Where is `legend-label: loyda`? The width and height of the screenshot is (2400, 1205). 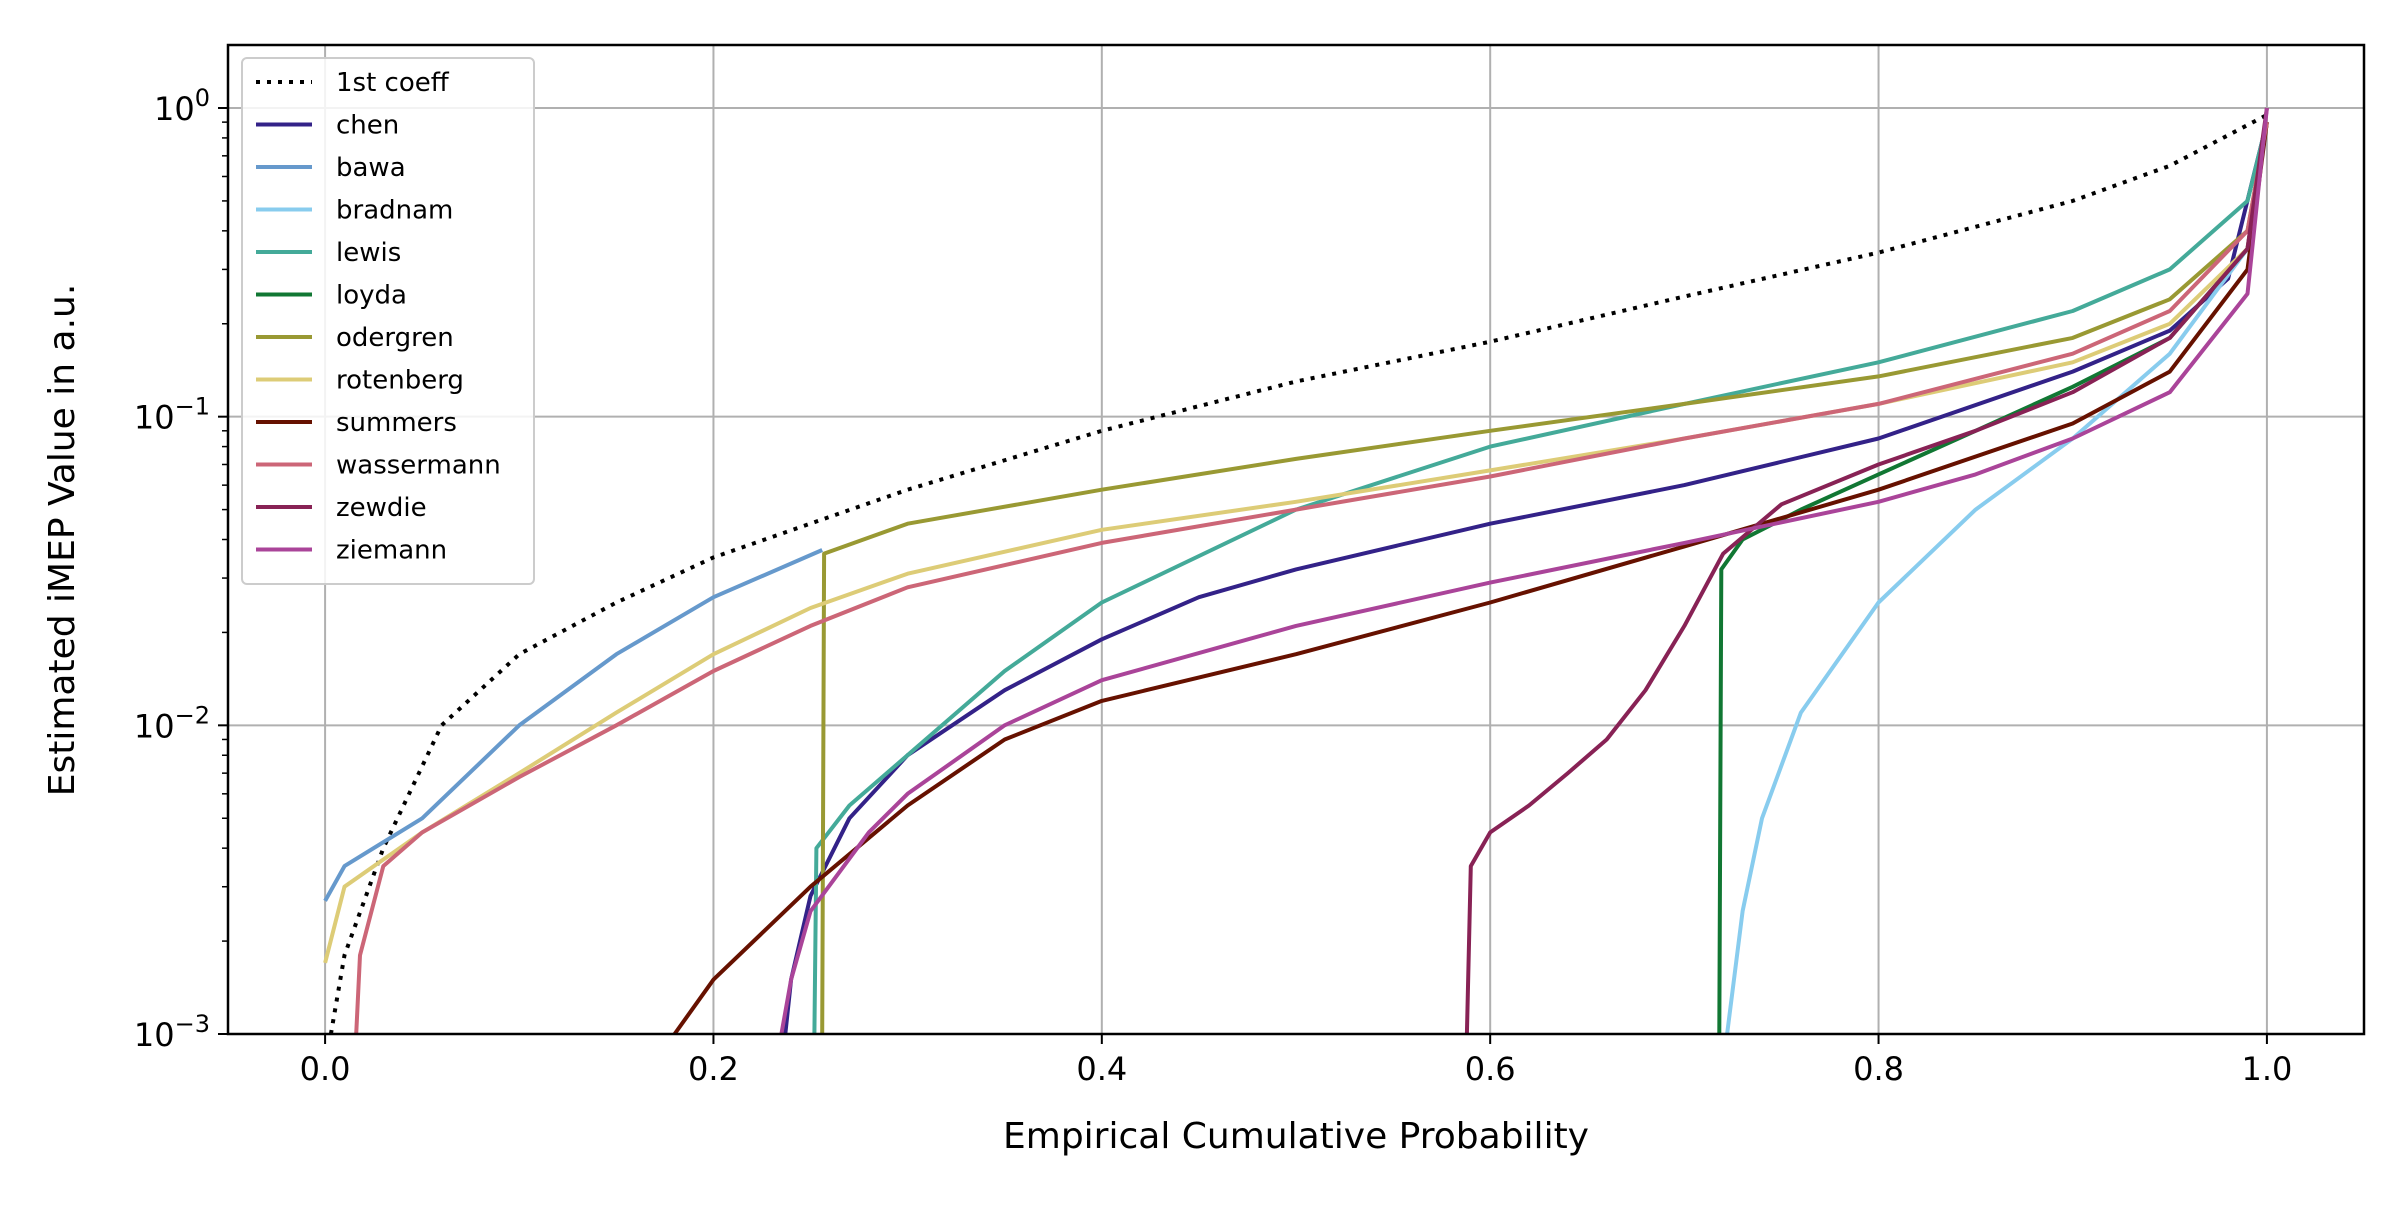
legend-label: loyda is located at coordinates (371, 296).